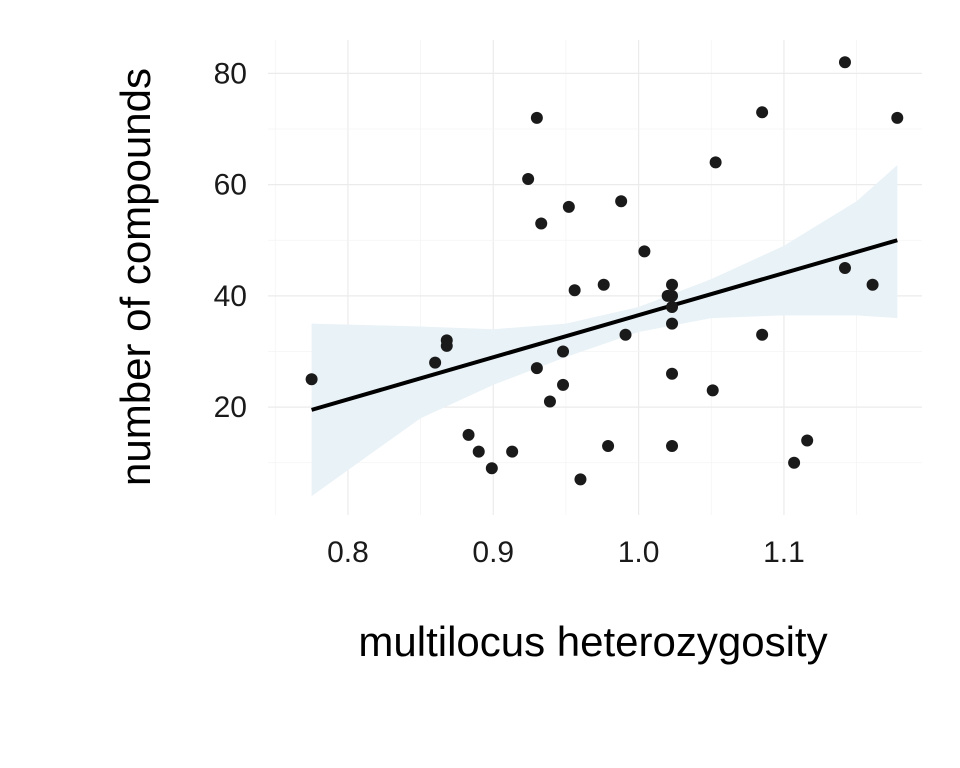  I want to click on x-tick-label: 1.1, so click(784, 552).